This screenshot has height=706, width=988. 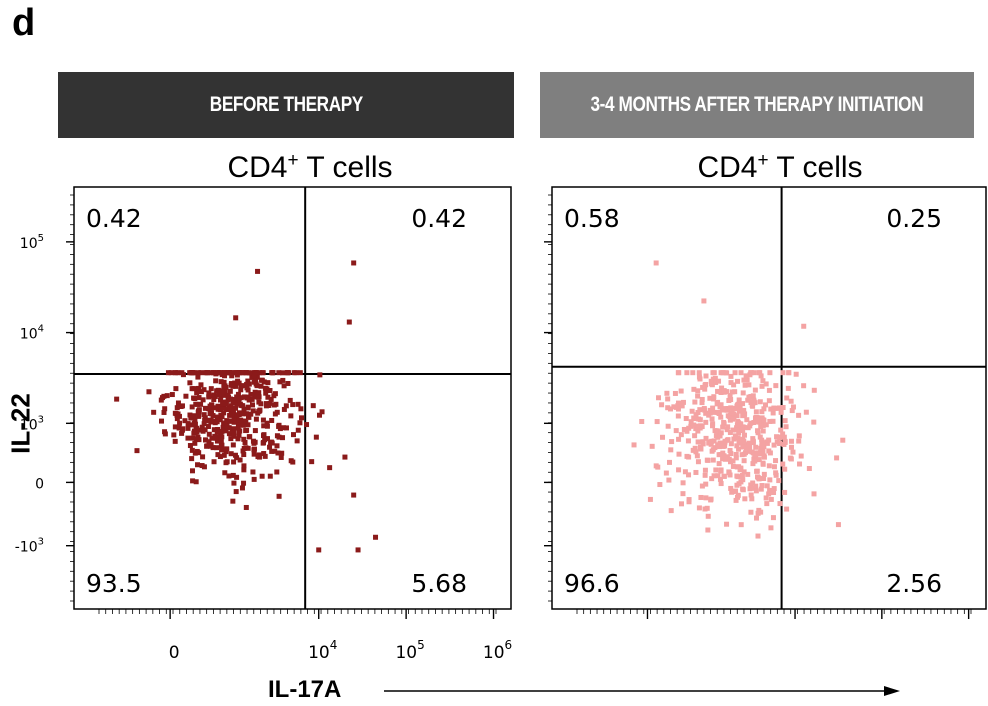 I want to click on plot-title-main: CD4, so click(x=727, y=167).